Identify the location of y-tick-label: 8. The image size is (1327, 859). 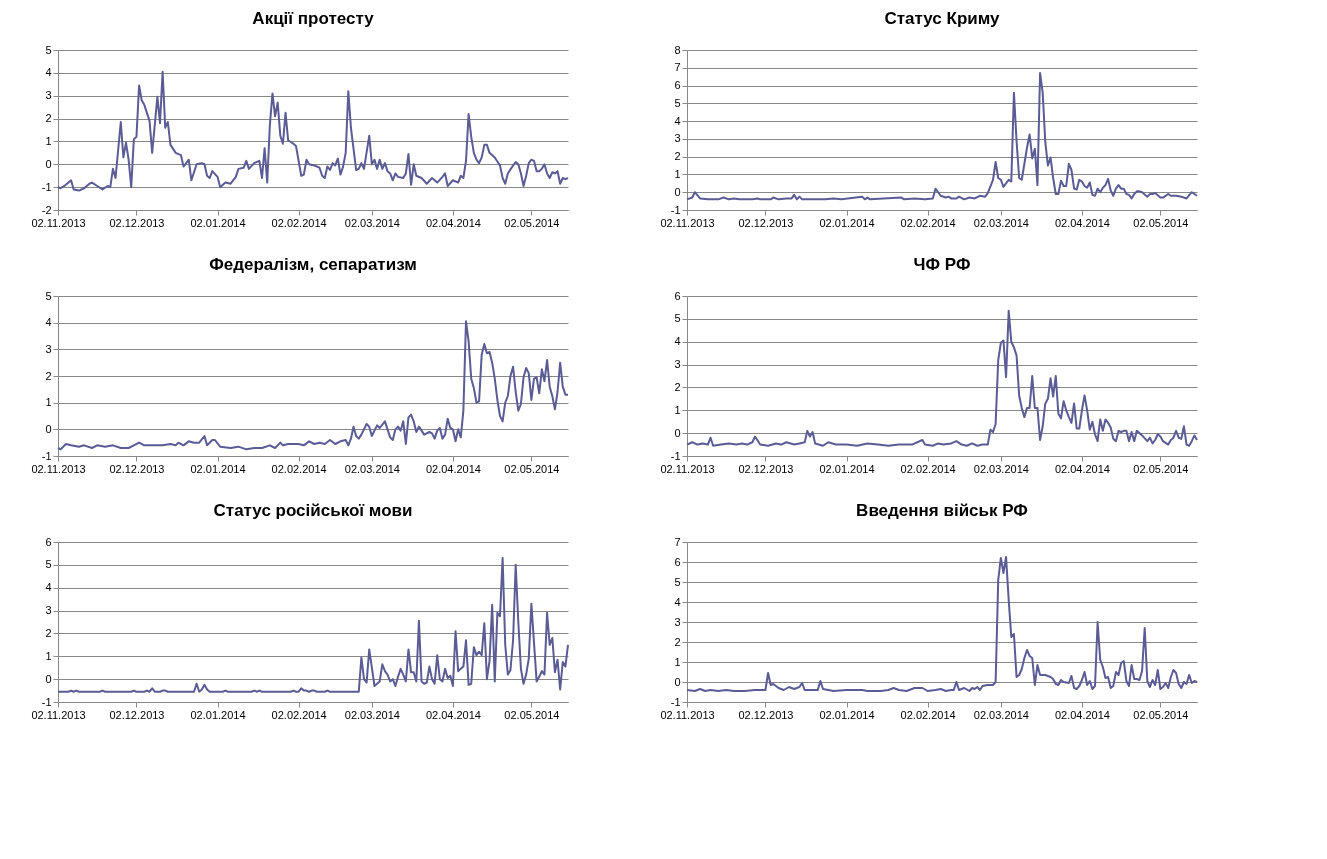
(677, 49).